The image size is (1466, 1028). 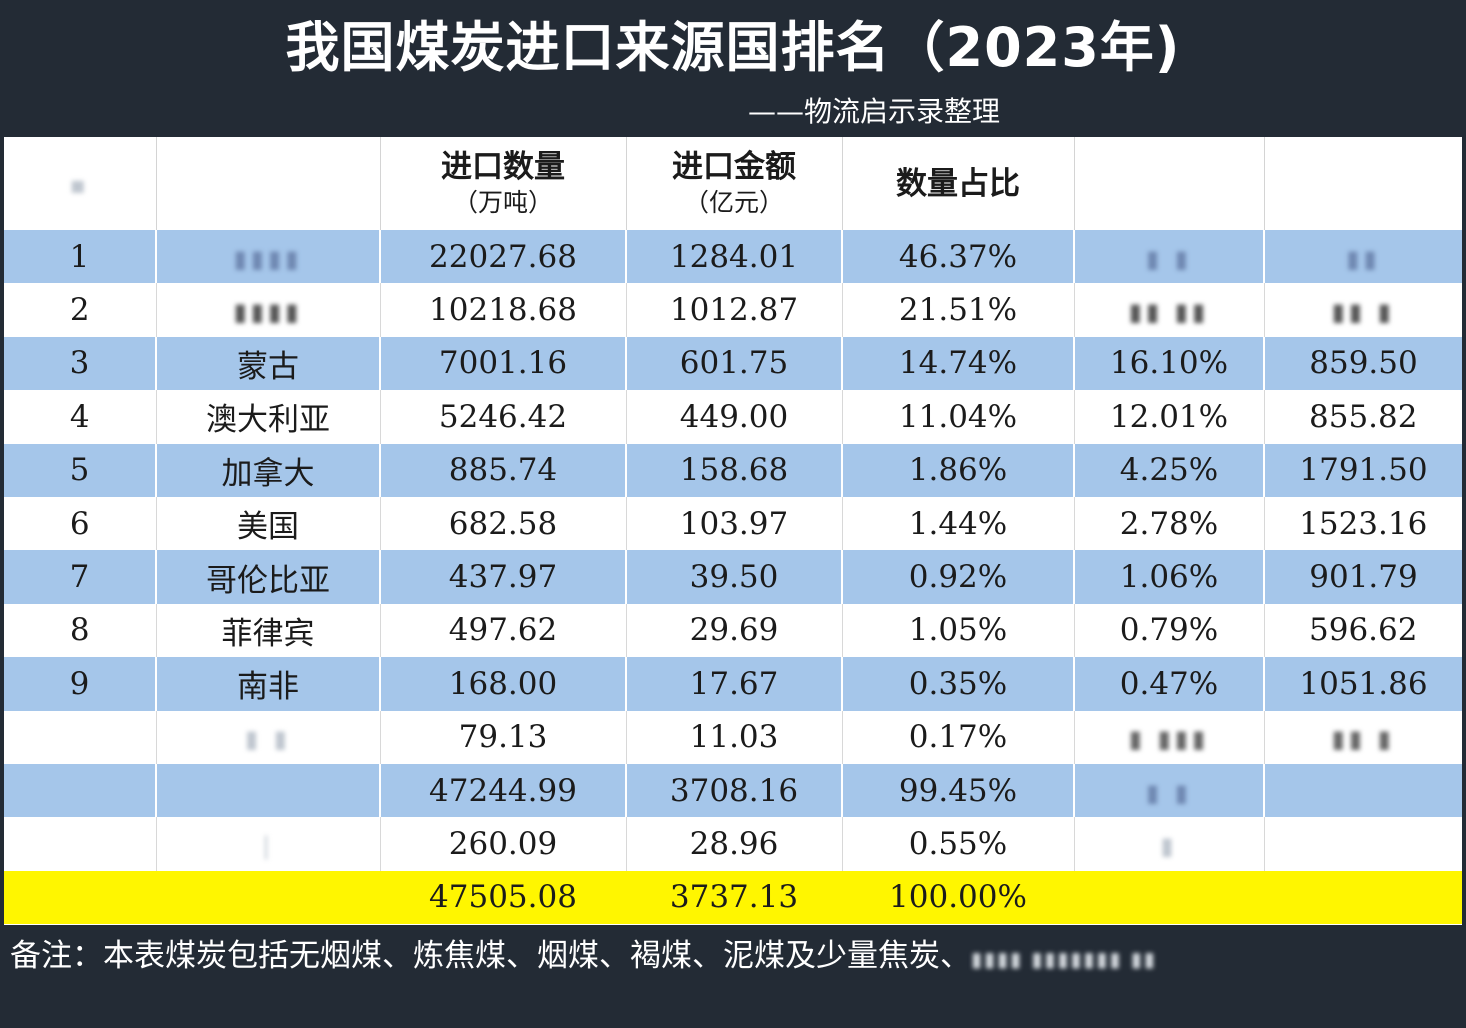 What do you see at coordinates (957, 310) in the screenshot?
I see `share-cell: 21.51%` at bounding box center [957, 310].